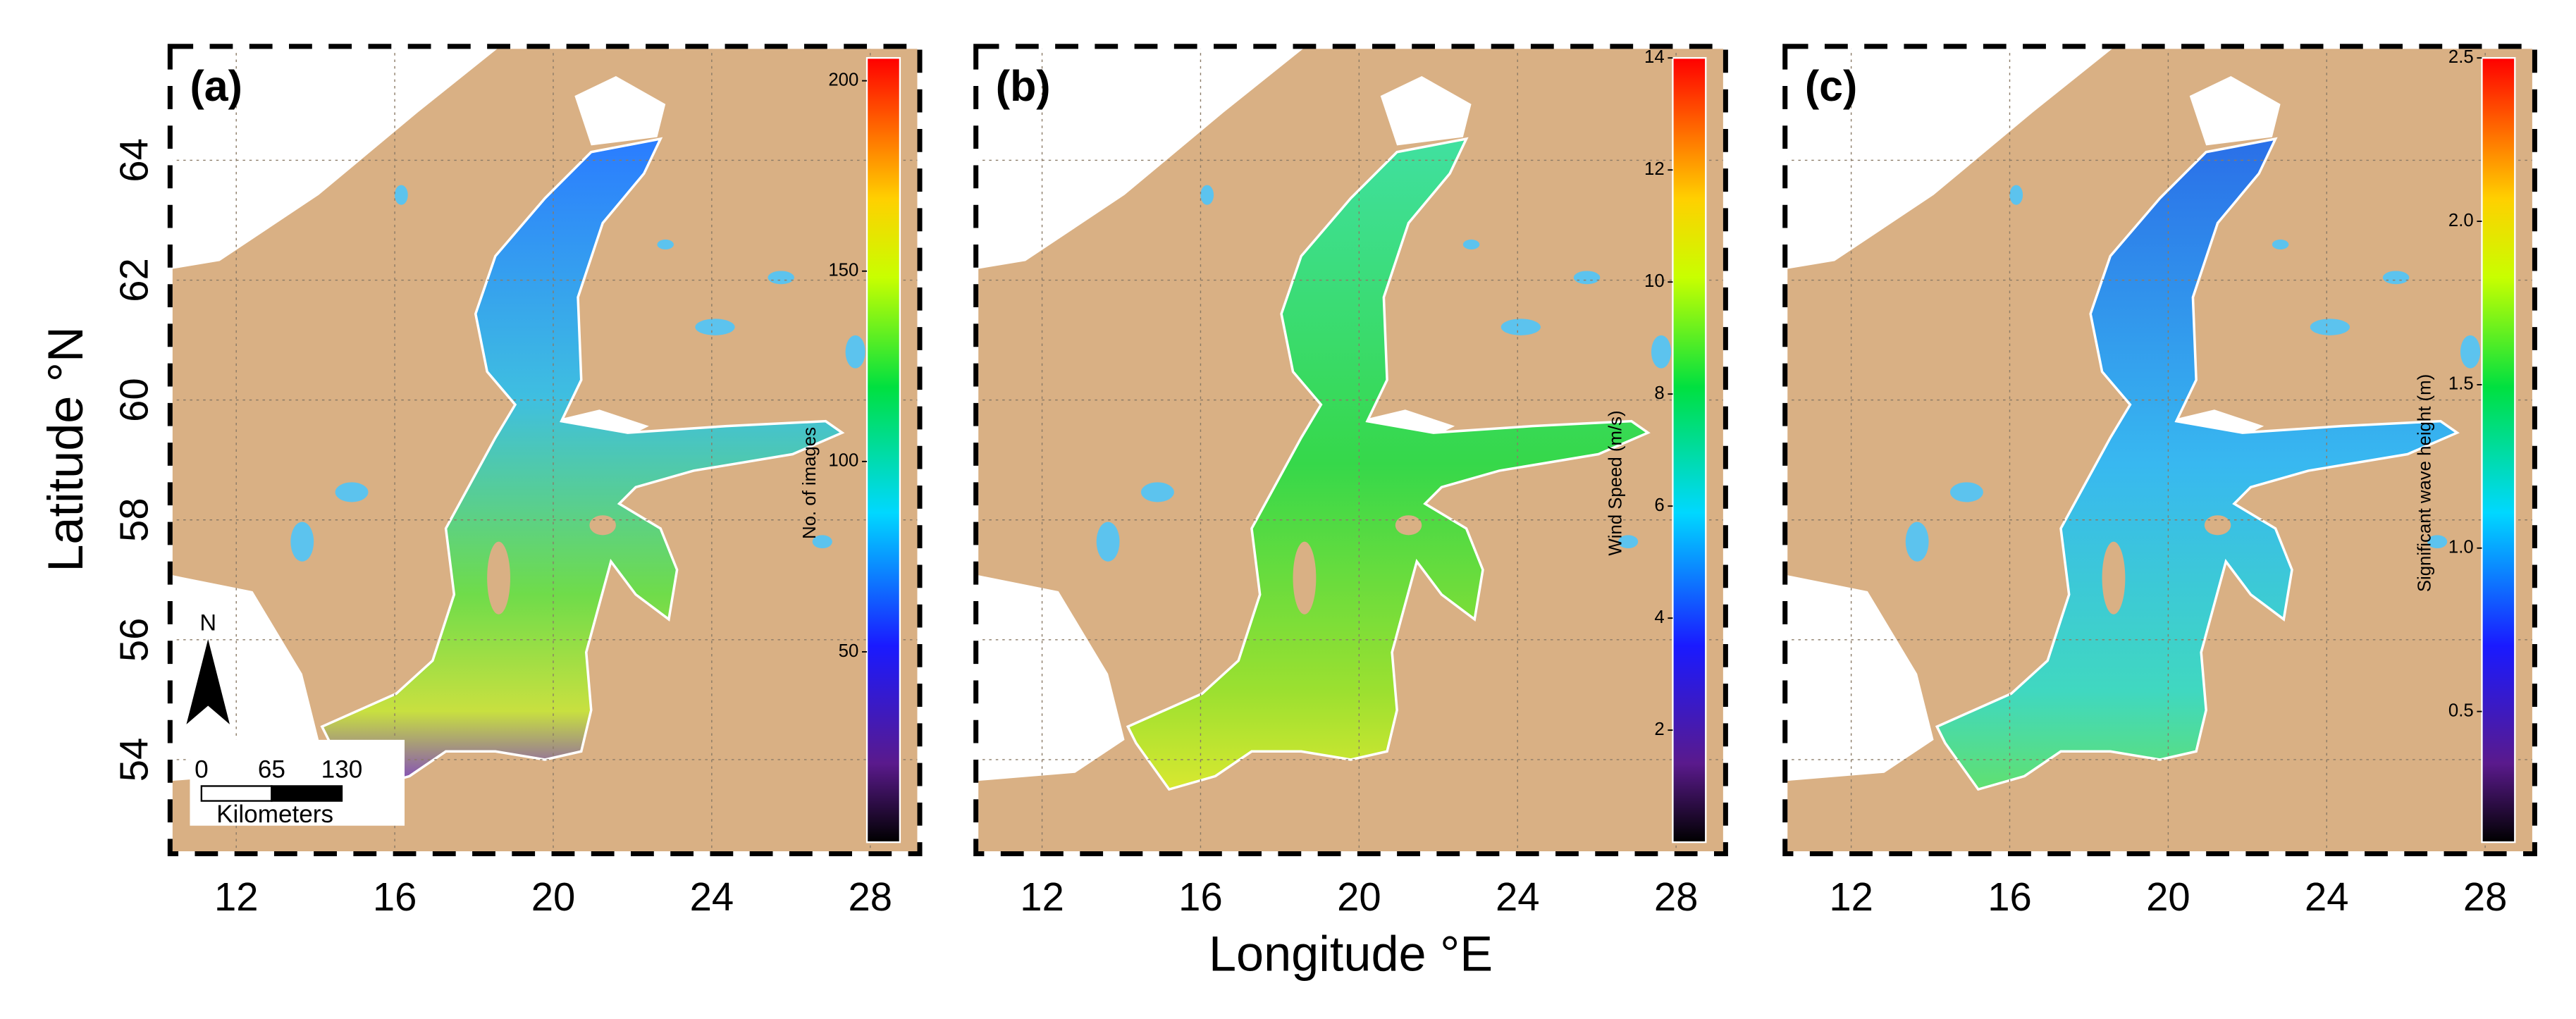 This screenshot has height=1019, width=2576. What do you see at coordinates (1659, 505) in the screenshot?
I see `colorbar-tick-label: 6` at bounding box center [1659, 505].